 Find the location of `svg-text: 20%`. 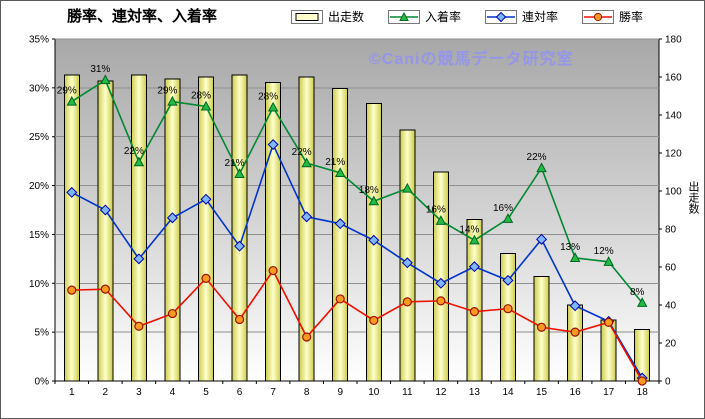

svg-text: 20% is located at coordinates (39, 186).